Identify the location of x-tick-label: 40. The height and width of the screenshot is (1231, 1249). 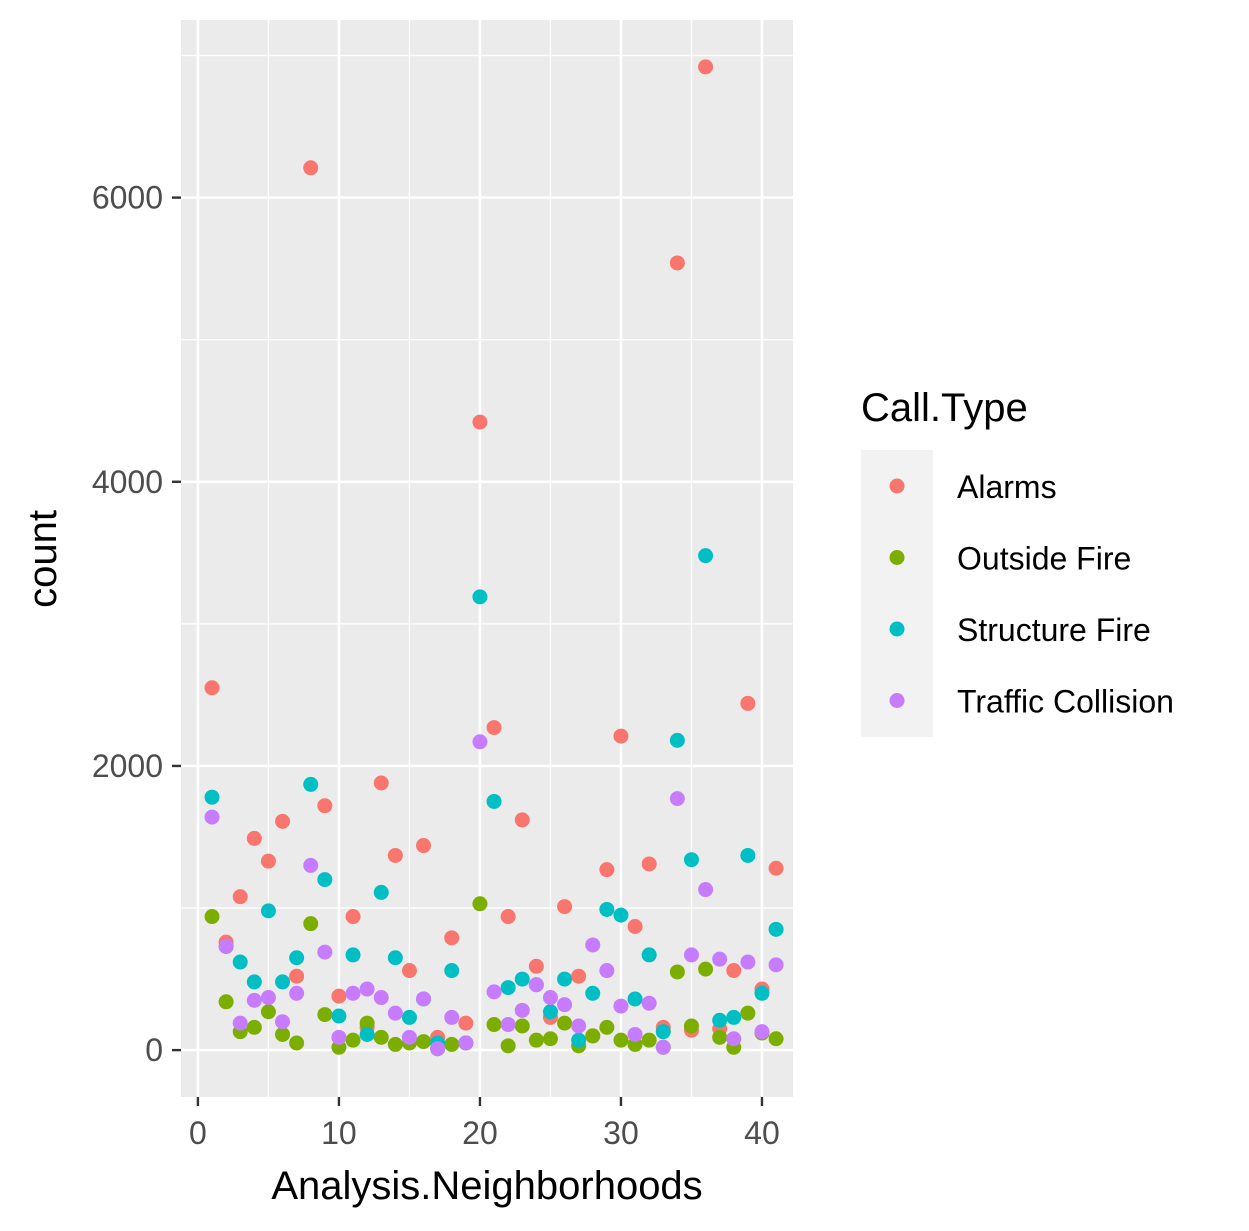
(762, 1133).